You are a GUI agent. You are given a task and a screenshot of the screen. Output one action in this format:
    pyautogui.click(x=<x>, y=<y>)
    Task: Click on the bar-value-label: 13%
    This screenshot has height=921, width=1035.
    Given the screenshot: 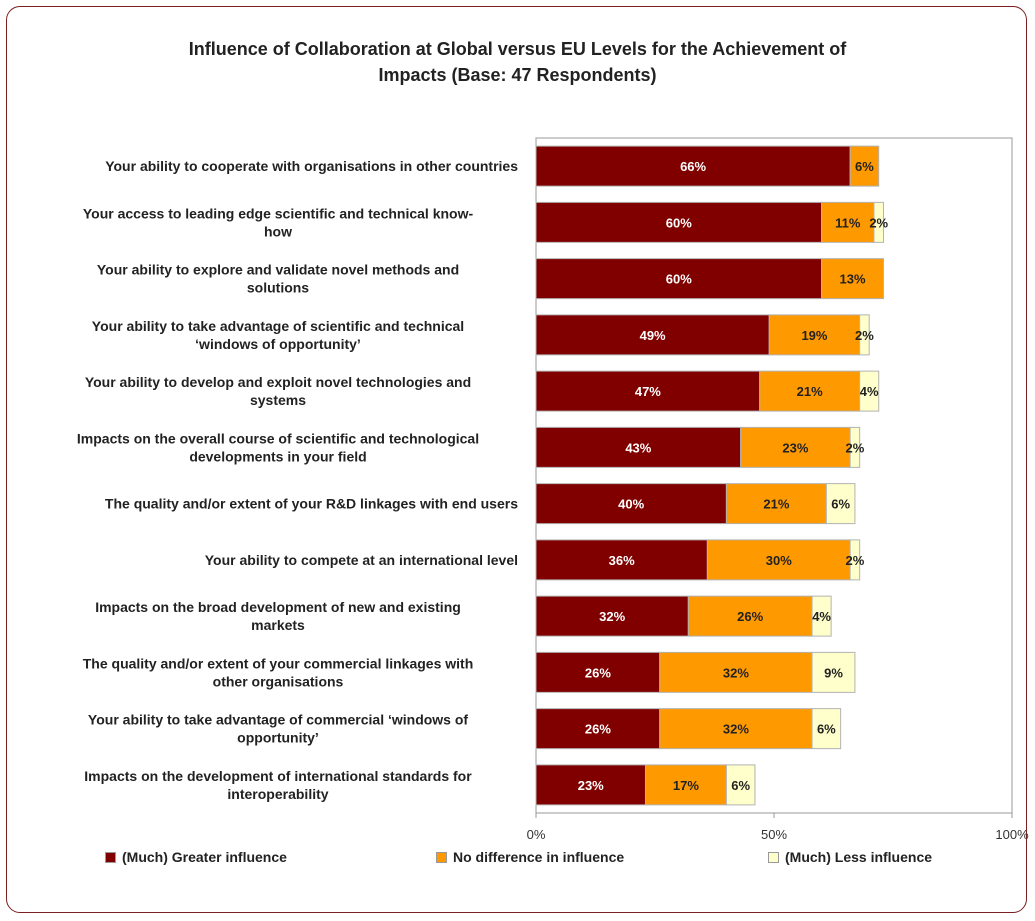 What is the action you would take?
    pyautogui.click(x=853, y=279)
    